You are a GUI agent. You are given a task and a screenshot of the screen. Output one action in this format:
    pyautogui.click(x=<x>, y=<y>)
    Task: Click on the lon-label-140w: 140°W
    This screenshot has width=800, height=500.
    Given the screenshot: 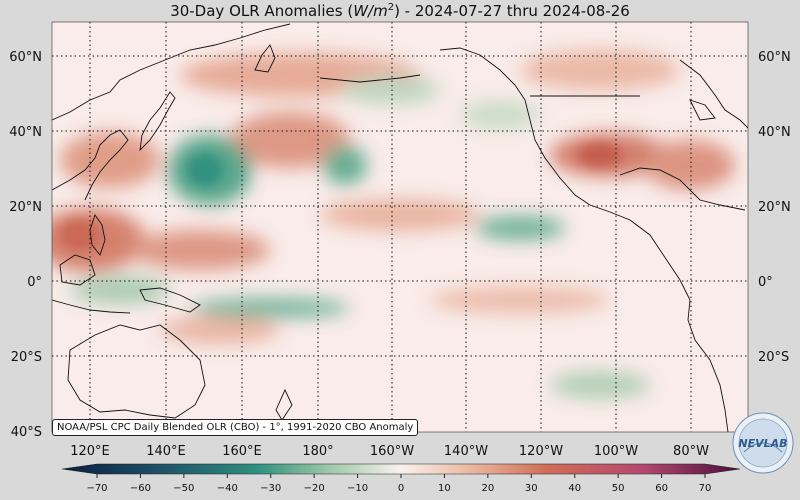 What is the action you would take?
    pyautogui.click(x=466, y=451)
    